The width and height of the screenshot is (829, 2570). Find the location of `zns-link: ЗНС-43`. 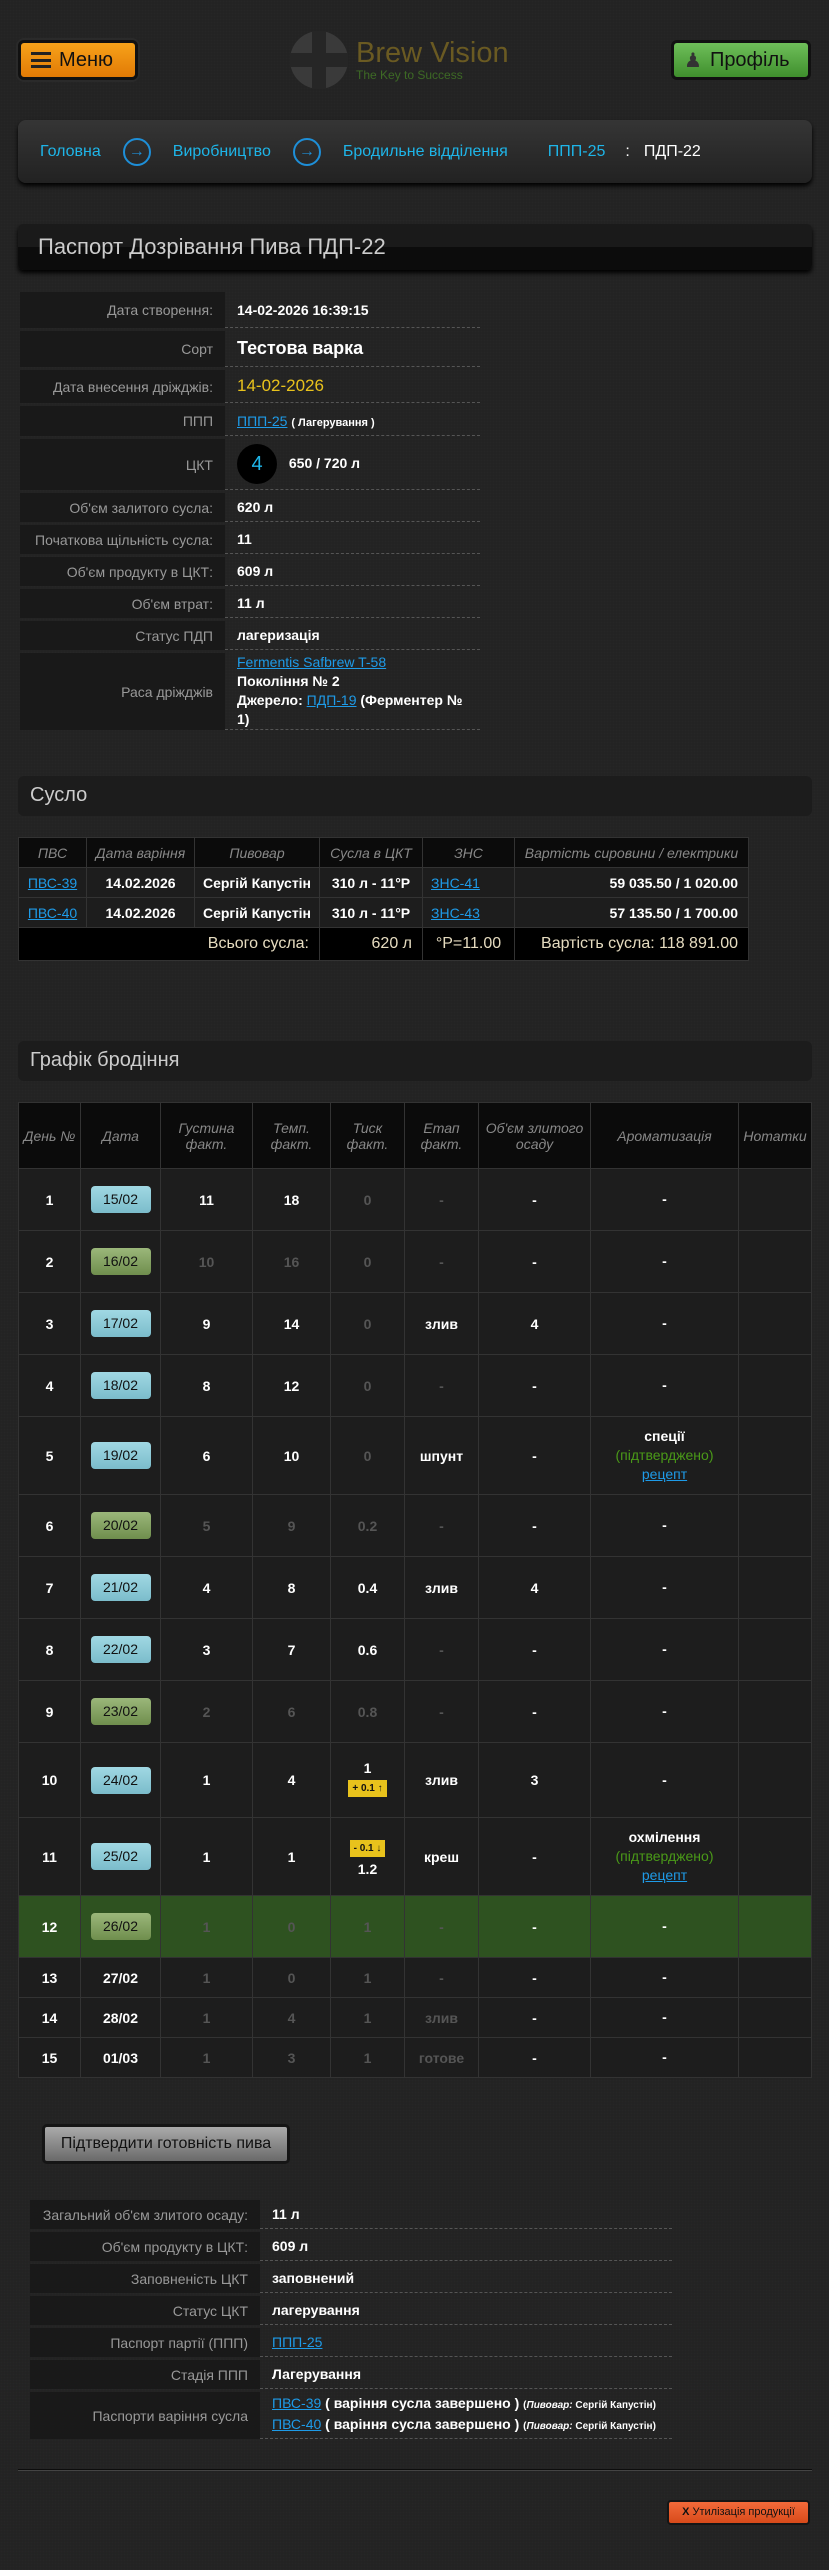

zns-link: ЗНС-43 is located at coordinates (455, 912).